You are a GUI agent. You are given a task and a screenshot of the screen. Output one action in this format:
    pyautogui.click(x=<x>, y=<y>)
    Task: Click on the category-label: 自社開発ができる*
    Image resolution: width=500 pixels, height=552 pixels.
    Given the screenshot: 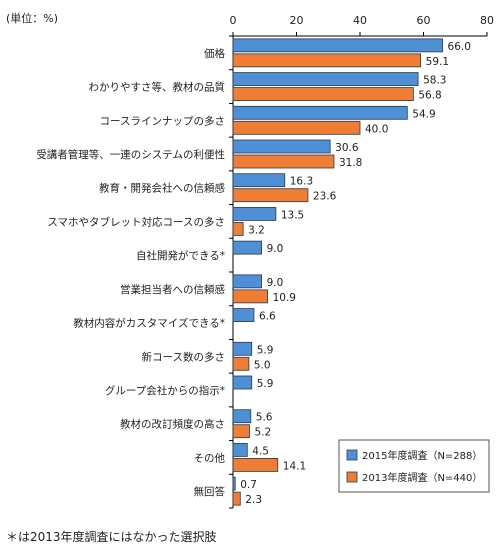 What is the action you would take?
    pyautogui.click(x=180, y=255)
    